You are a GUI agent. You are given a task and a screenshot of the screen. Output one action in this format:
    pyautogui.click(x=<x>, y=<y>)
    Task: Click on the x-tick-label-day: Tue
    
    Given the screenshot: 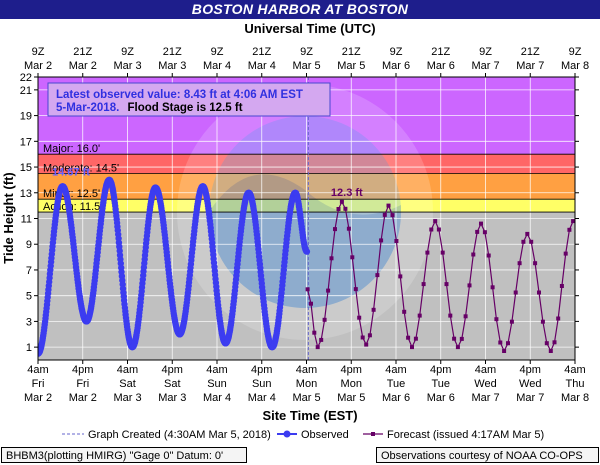 What is the action you would take?
    pyautogui.click(x=440, y=384)
    